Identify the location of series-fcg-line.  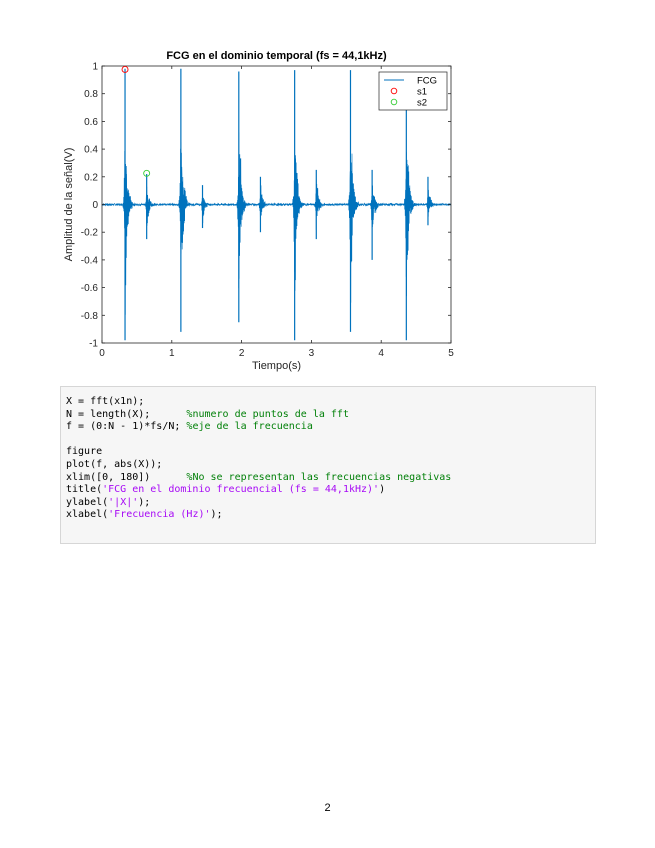
(276, 223).